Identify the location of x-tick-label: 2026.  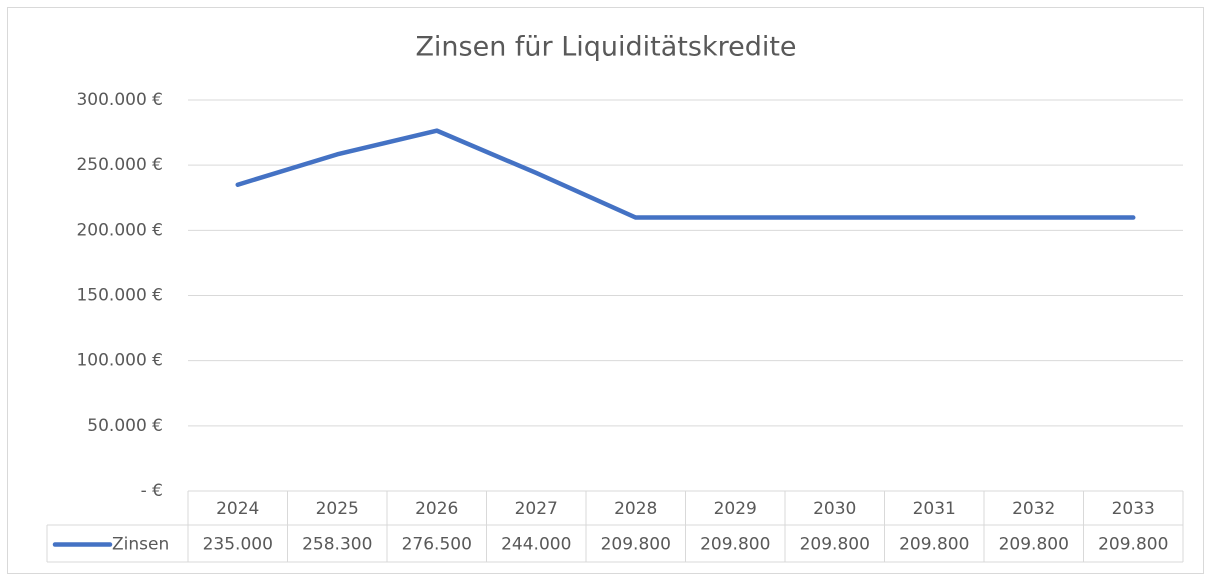
(436, 509).